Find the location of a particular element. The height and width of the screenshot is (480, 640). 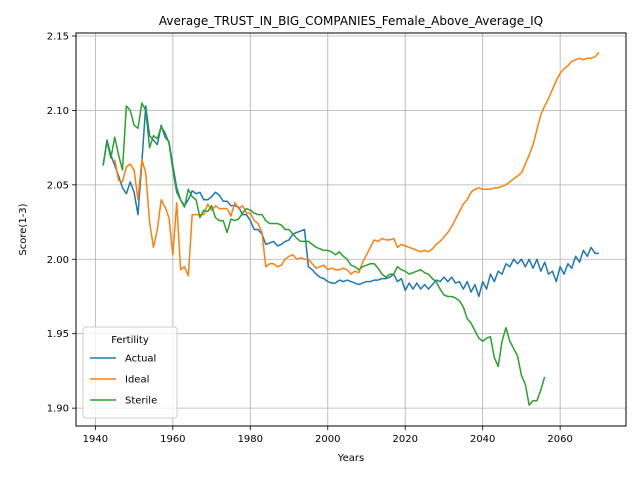

x-tick-label: 1960 is located at coordinates (172, 439).